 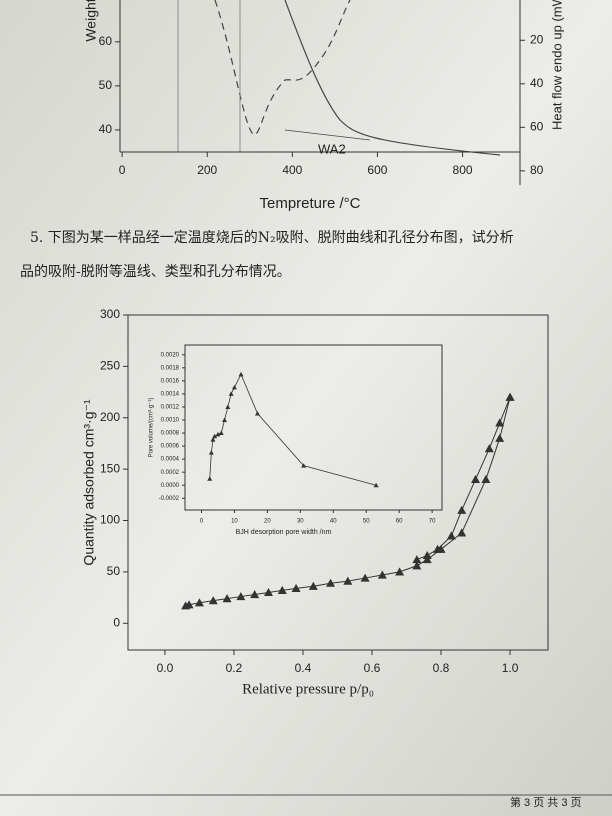 What do you see at coordinates (303, 668) in the screenshot?
I see `x-tick-label: 0.4` at bounding box center [303, 668].